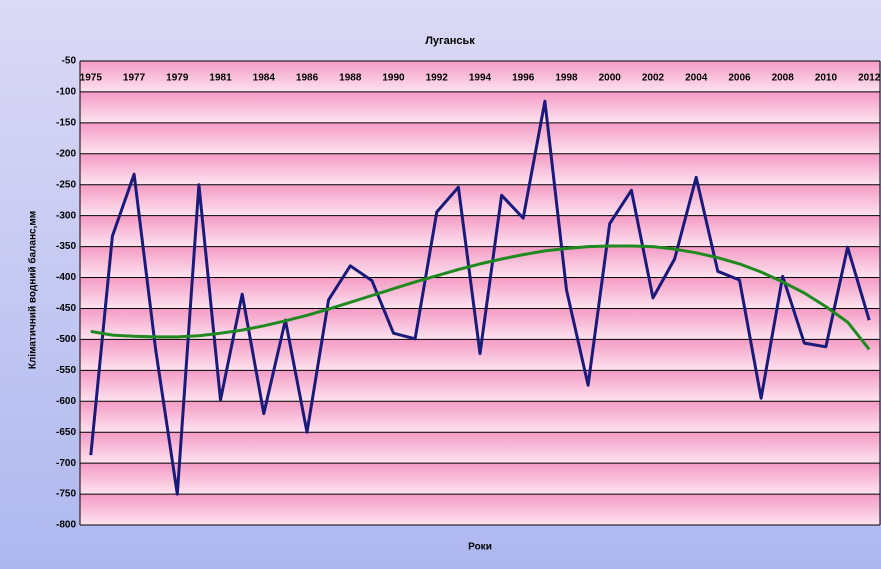 The image size is (881, 569). What do you see at coordinates (264, 78) in the screenshot?
I see `x-tick-label: 1984` at bounding box center [264, 78].